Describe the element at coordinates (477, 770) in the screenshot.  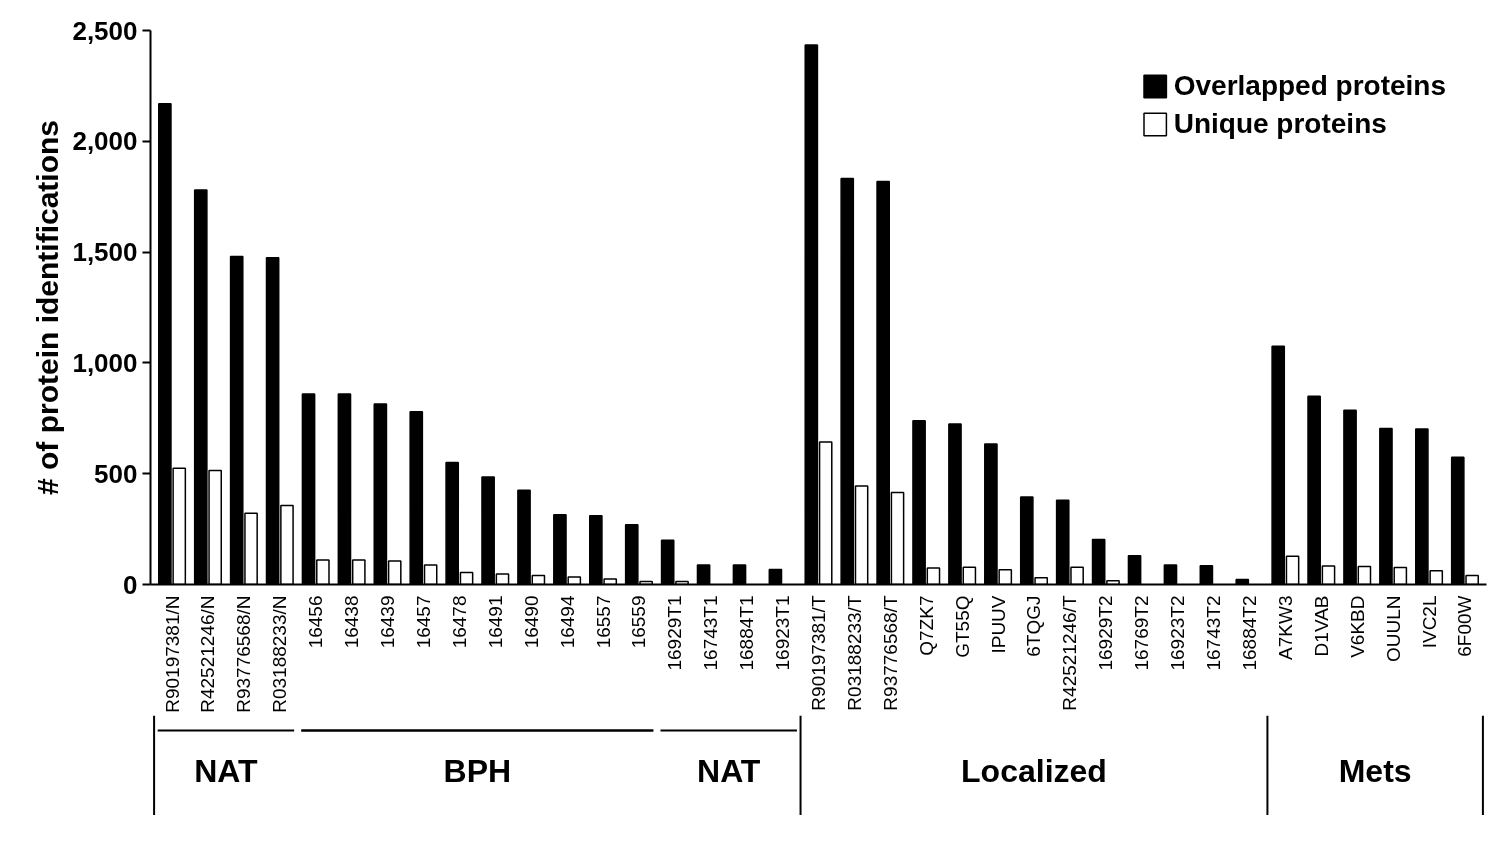
I see `text: BPH` at that location.